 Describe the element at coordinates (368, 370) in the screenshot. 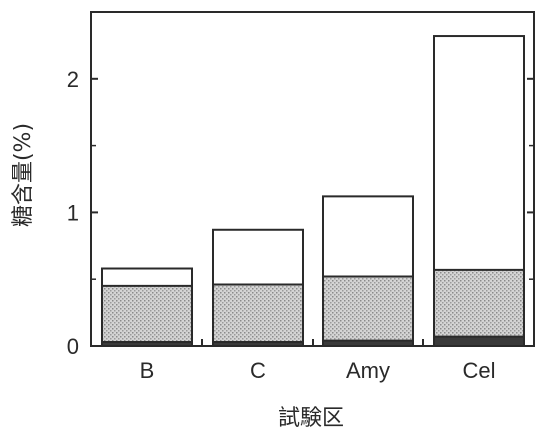

I see `x-tick-label: Amy` at that location.